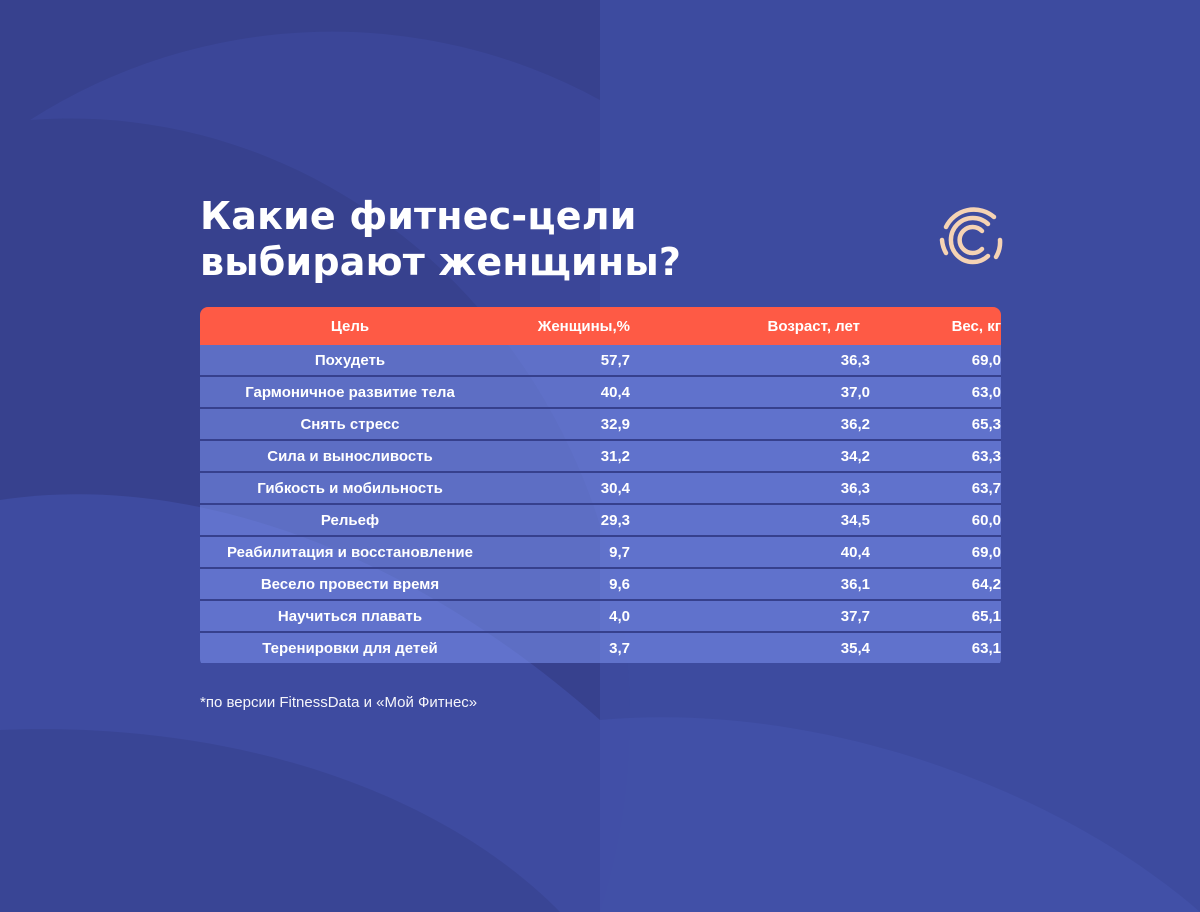  I want to click on header-women-percent: Женщины,%, so click(583, 326).